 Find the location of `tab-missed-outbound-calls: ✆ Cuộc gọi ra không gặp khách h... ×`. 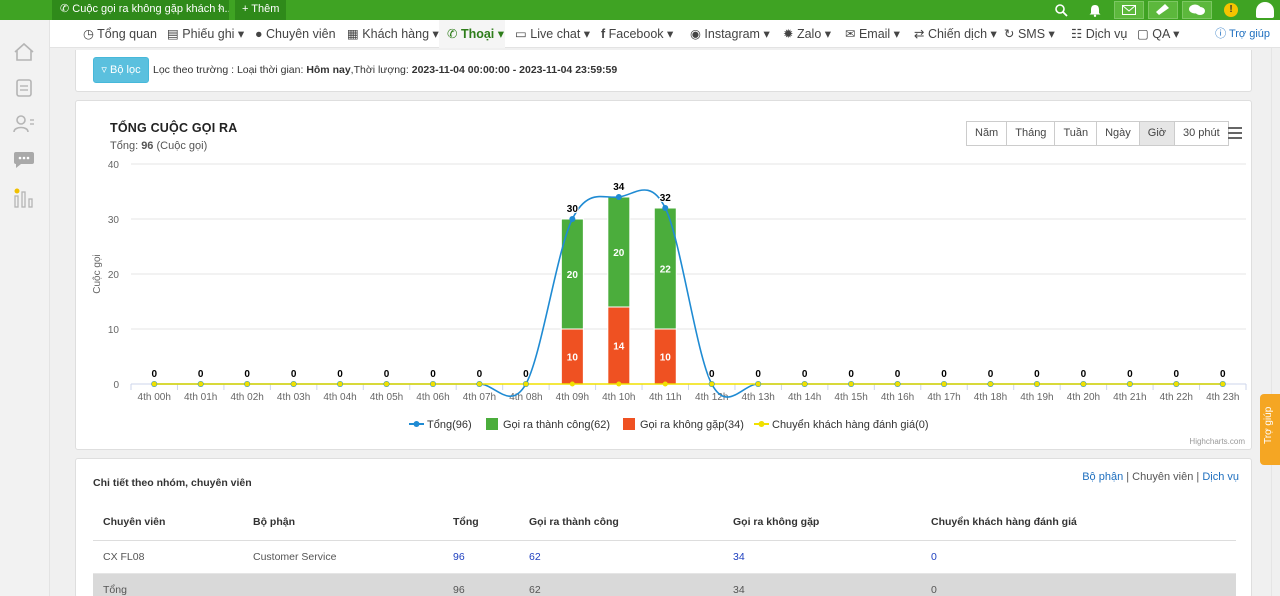

tab-missed-outbound-calls: ✆ Cuộc gọi ra không gặp khách h... × is located at coordinates (140, 10).